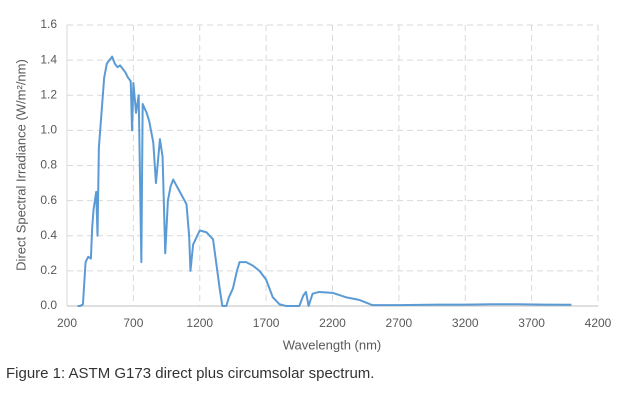 This screenshot has width=620, height=400. I want to click on y-tick-label: 1.0, so click(48, 130).